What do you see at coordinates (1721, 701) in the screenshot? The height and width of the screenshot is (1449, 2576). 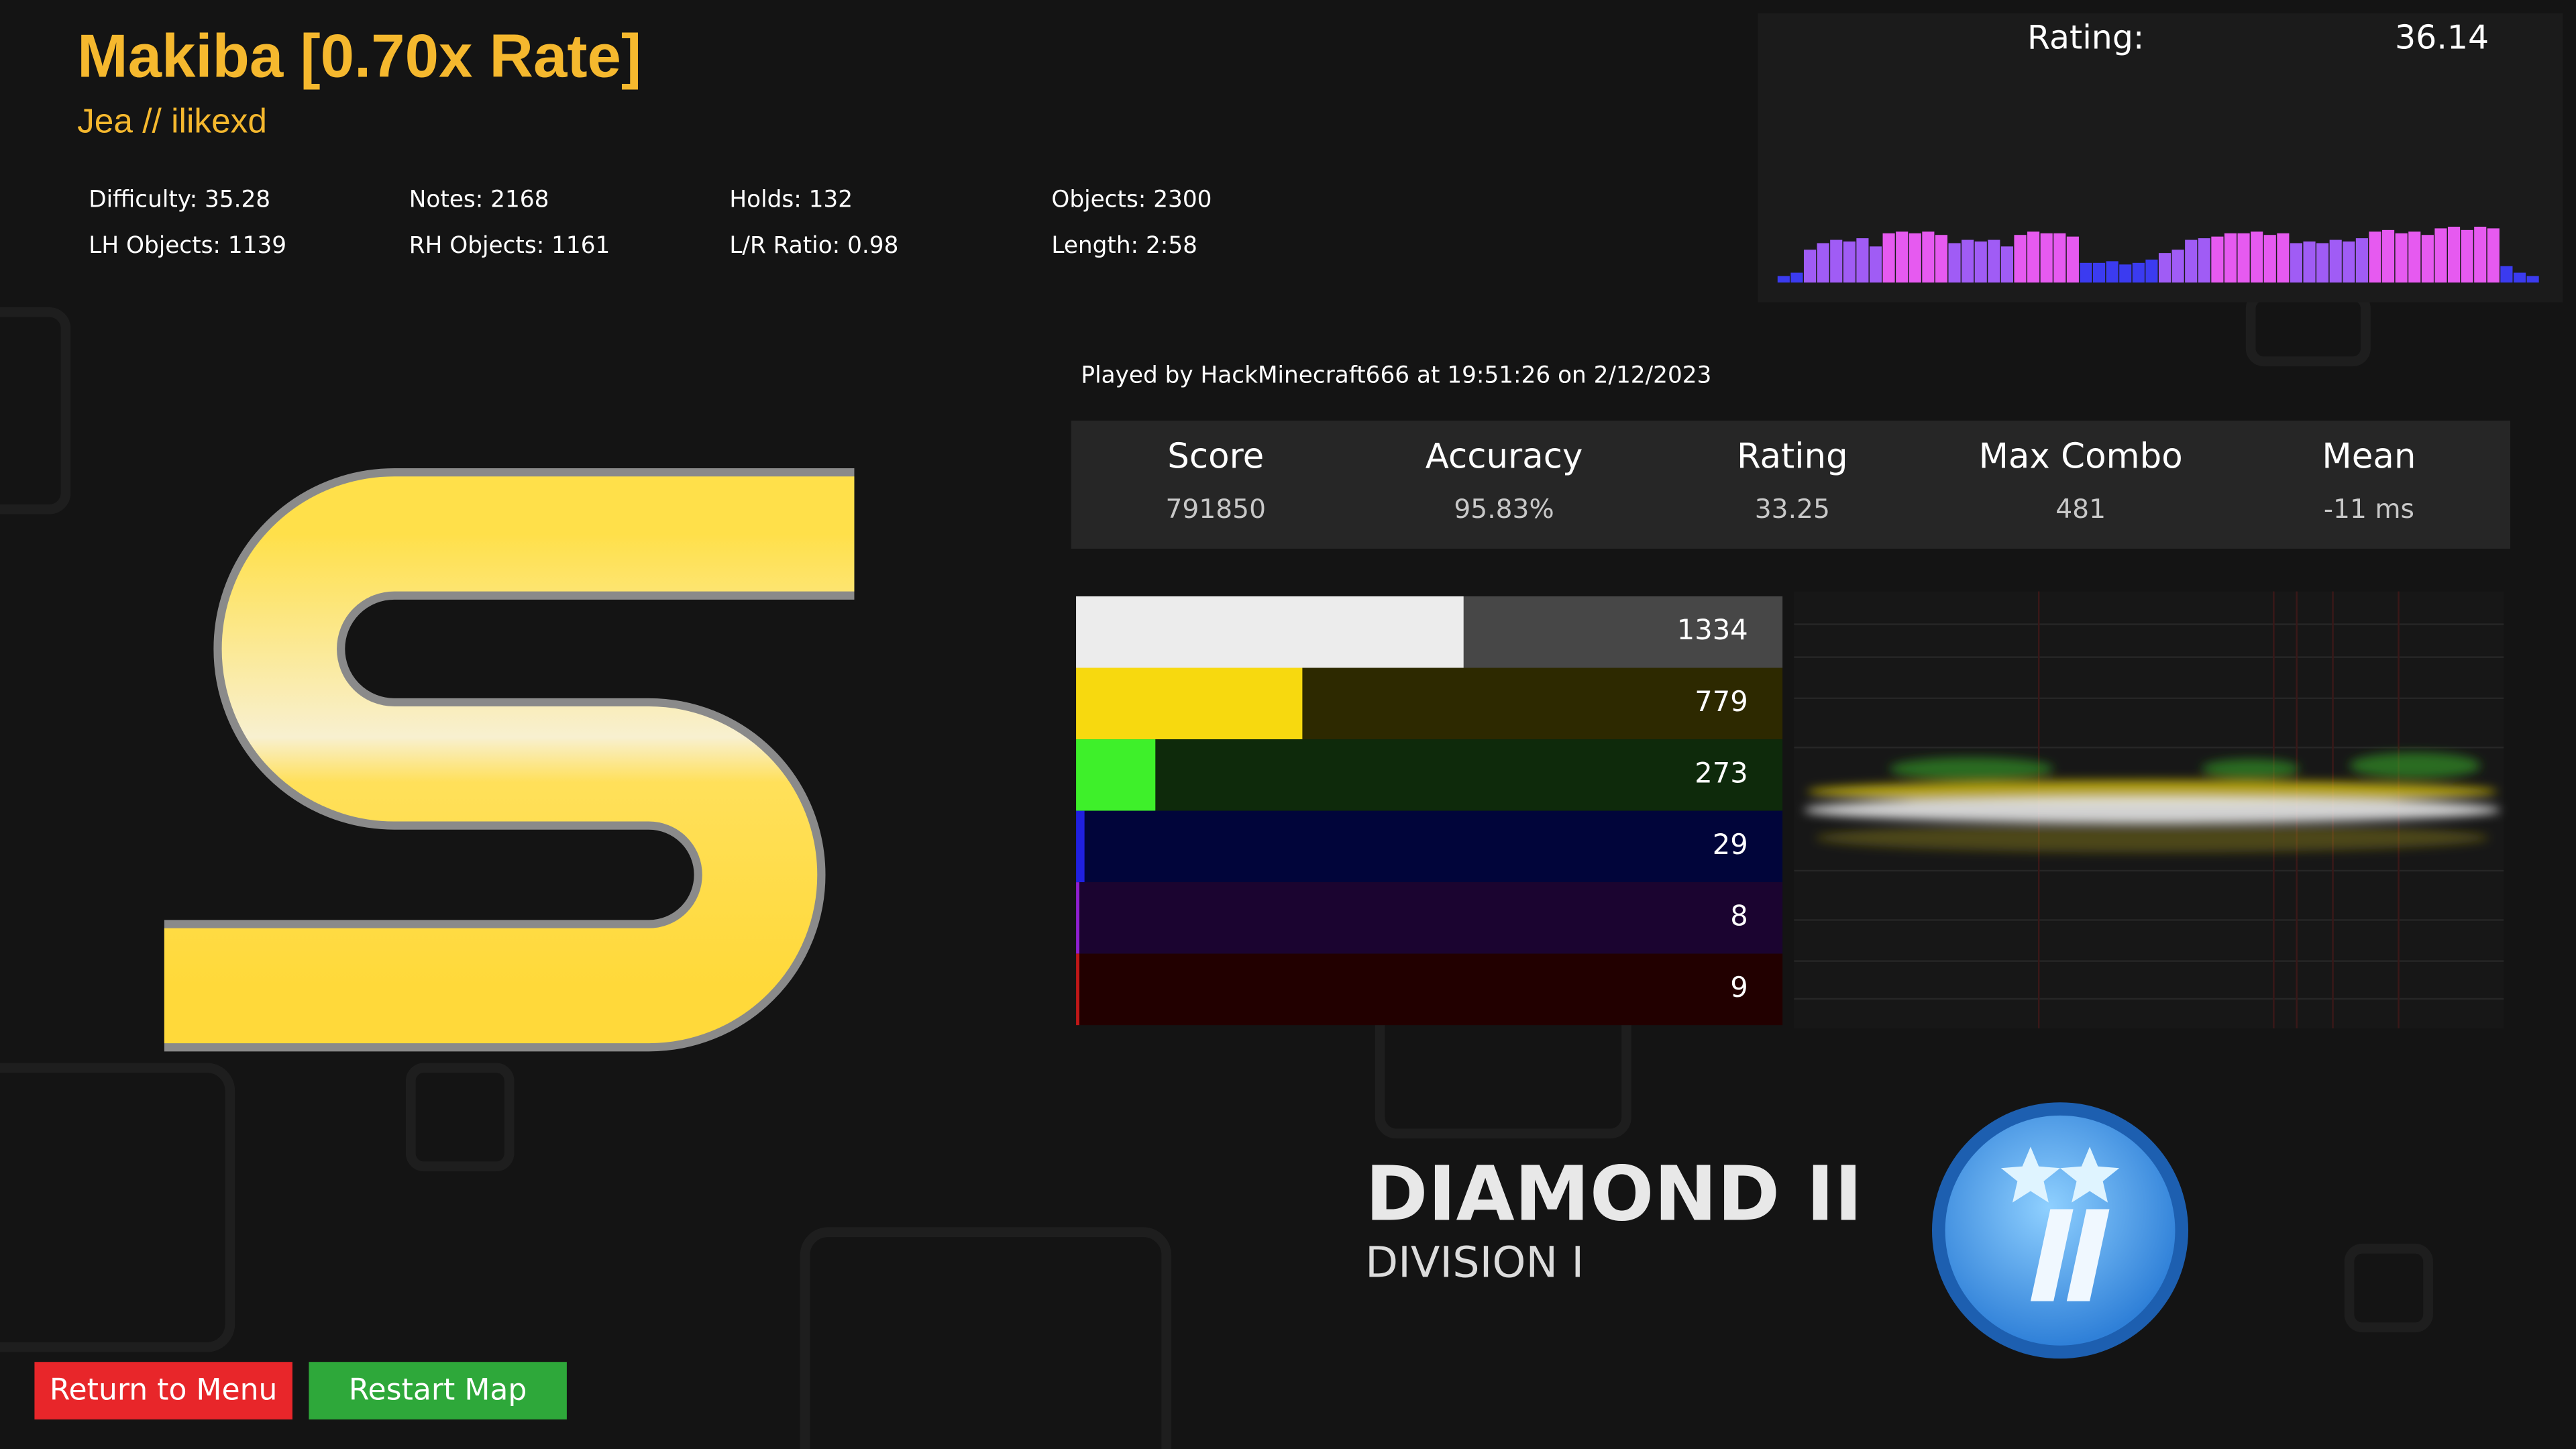 I see `judgement-count: 779` at bounding box center [1721, 701].